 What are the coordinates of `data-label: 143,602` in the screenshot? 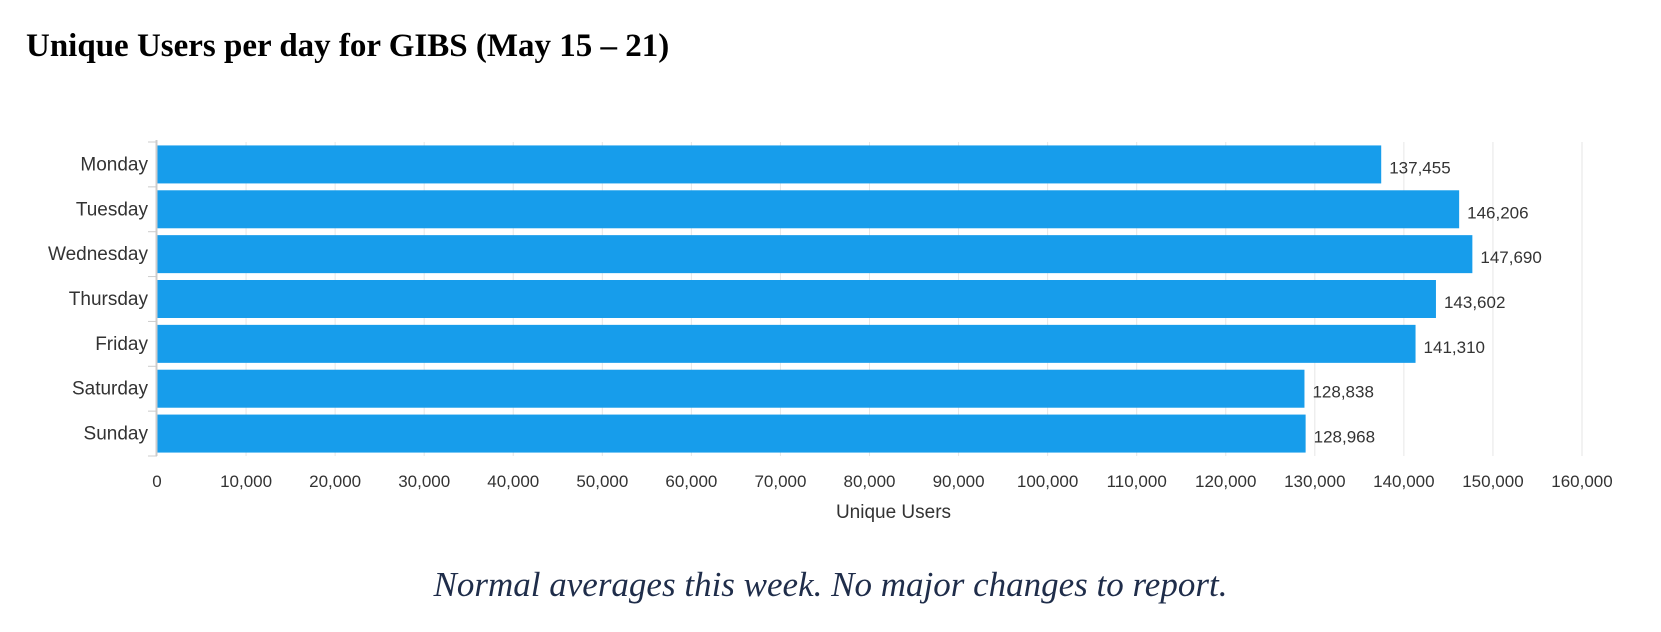 It's located at (1474, 302).